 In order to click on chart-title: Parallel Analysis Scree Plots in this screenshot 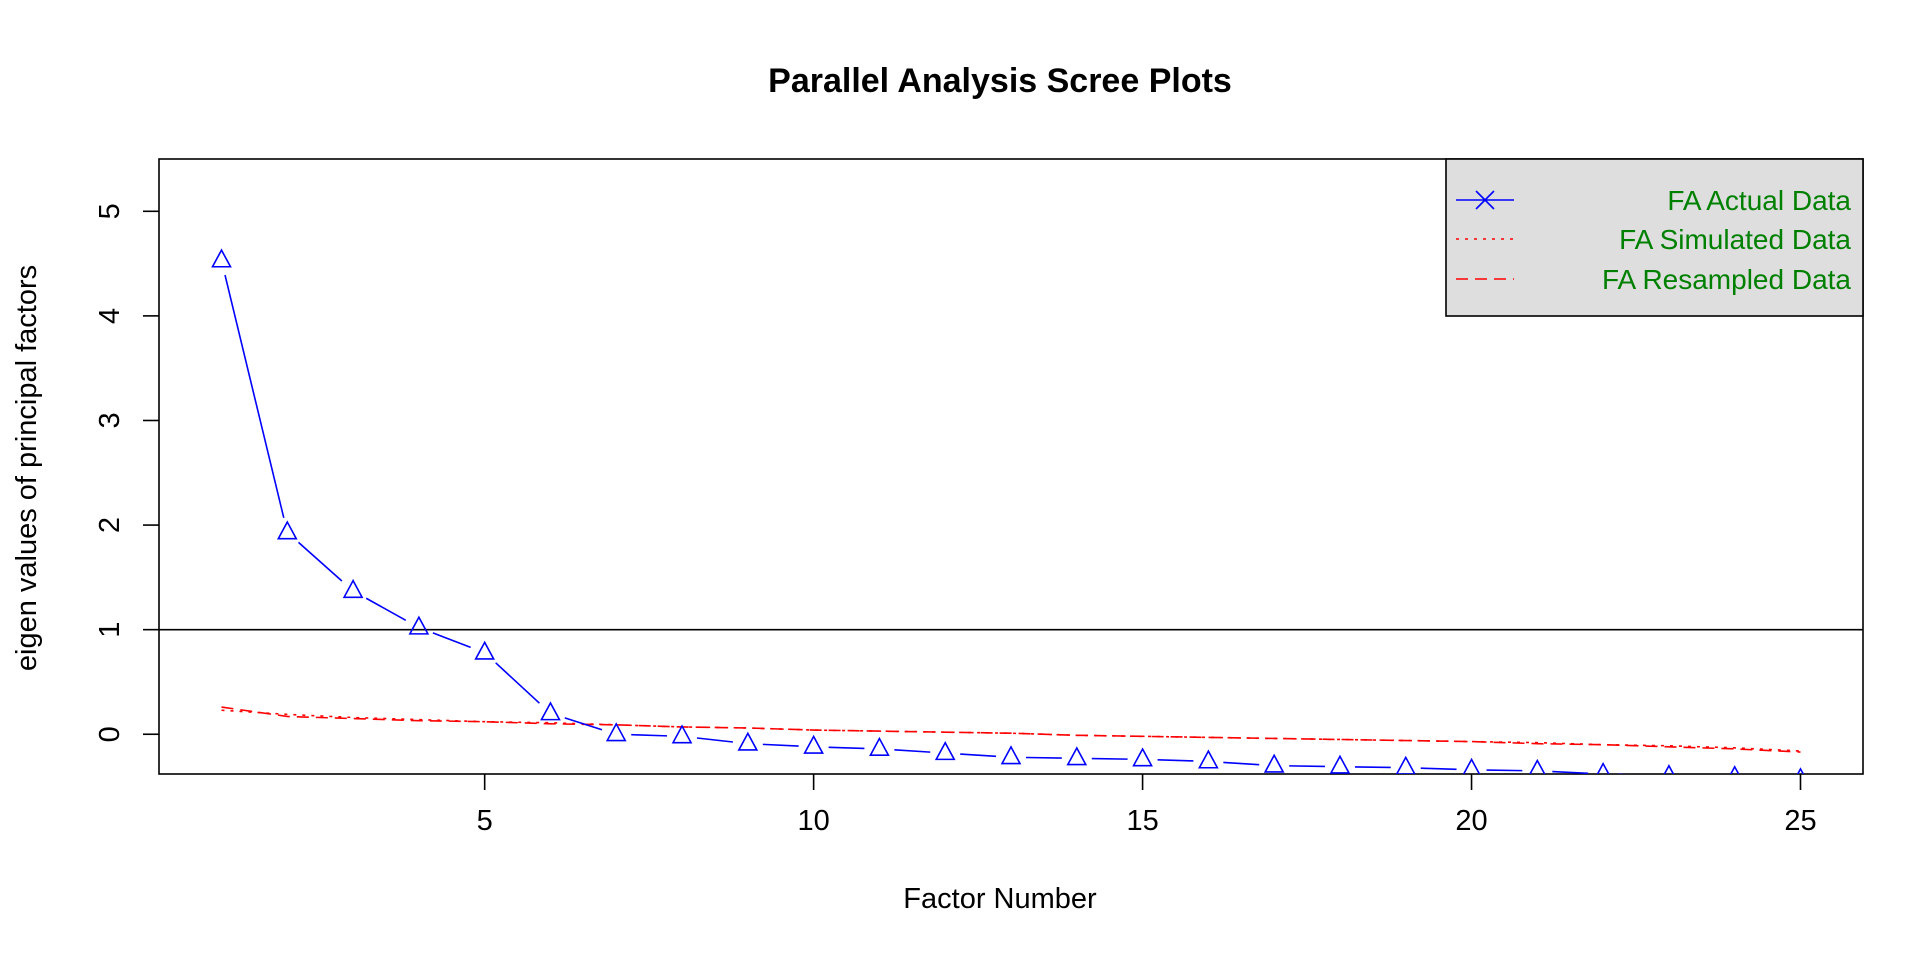, I will do `click(1000, 81)`.